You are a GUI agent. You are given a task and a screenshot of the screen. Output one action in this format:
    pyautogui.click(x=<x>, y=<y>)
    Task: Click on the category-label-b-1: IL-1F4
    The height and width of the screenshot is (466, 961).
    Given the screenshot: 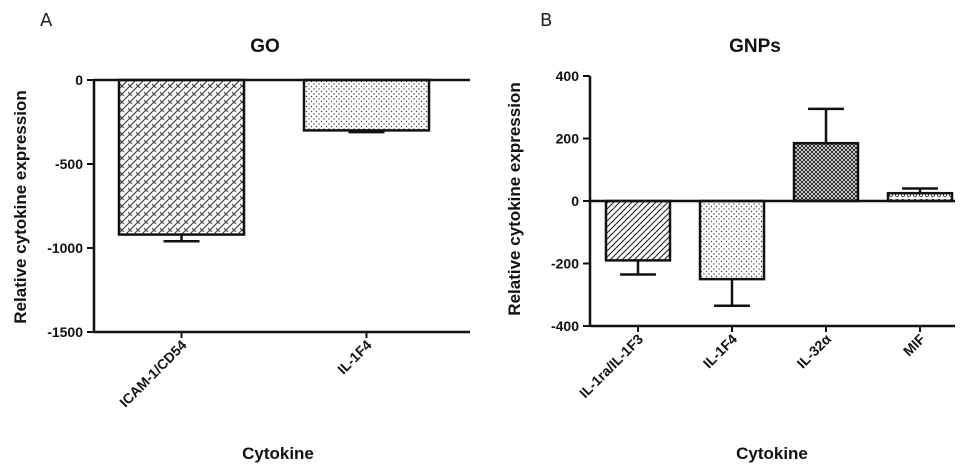 What is the action you would take?
    pyautogui.click(x=720, y=351)
    